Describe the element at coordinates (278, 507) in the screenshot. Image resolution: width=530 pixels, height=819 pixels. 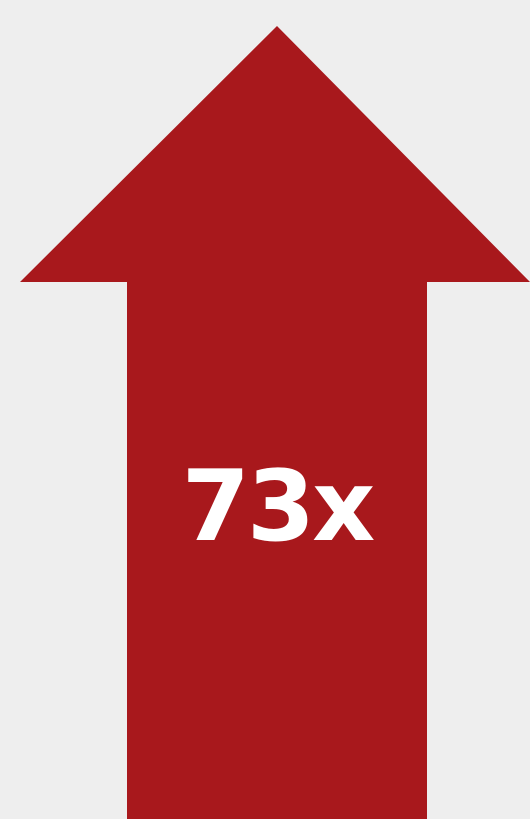
I see `multiplier-value: 73x` at that location.